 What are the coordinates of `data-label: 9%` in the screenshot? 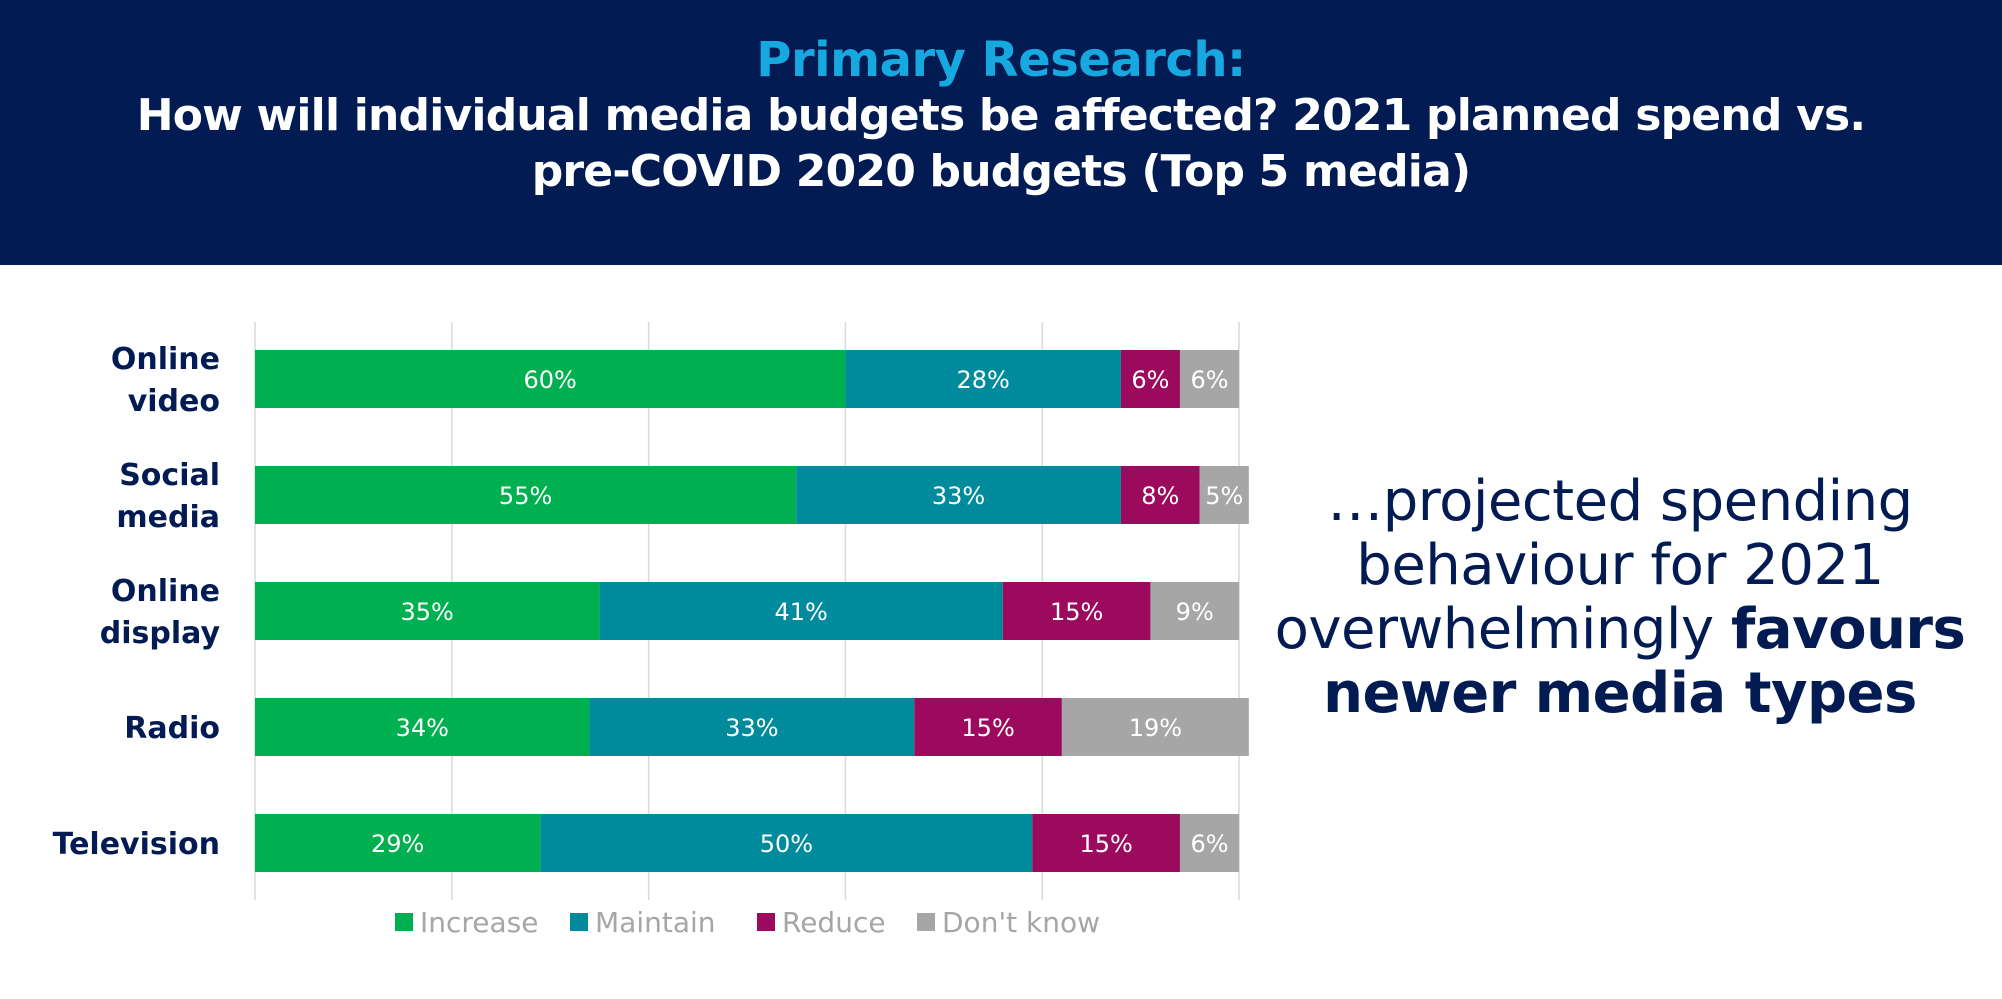 It's located at (1195, 612).